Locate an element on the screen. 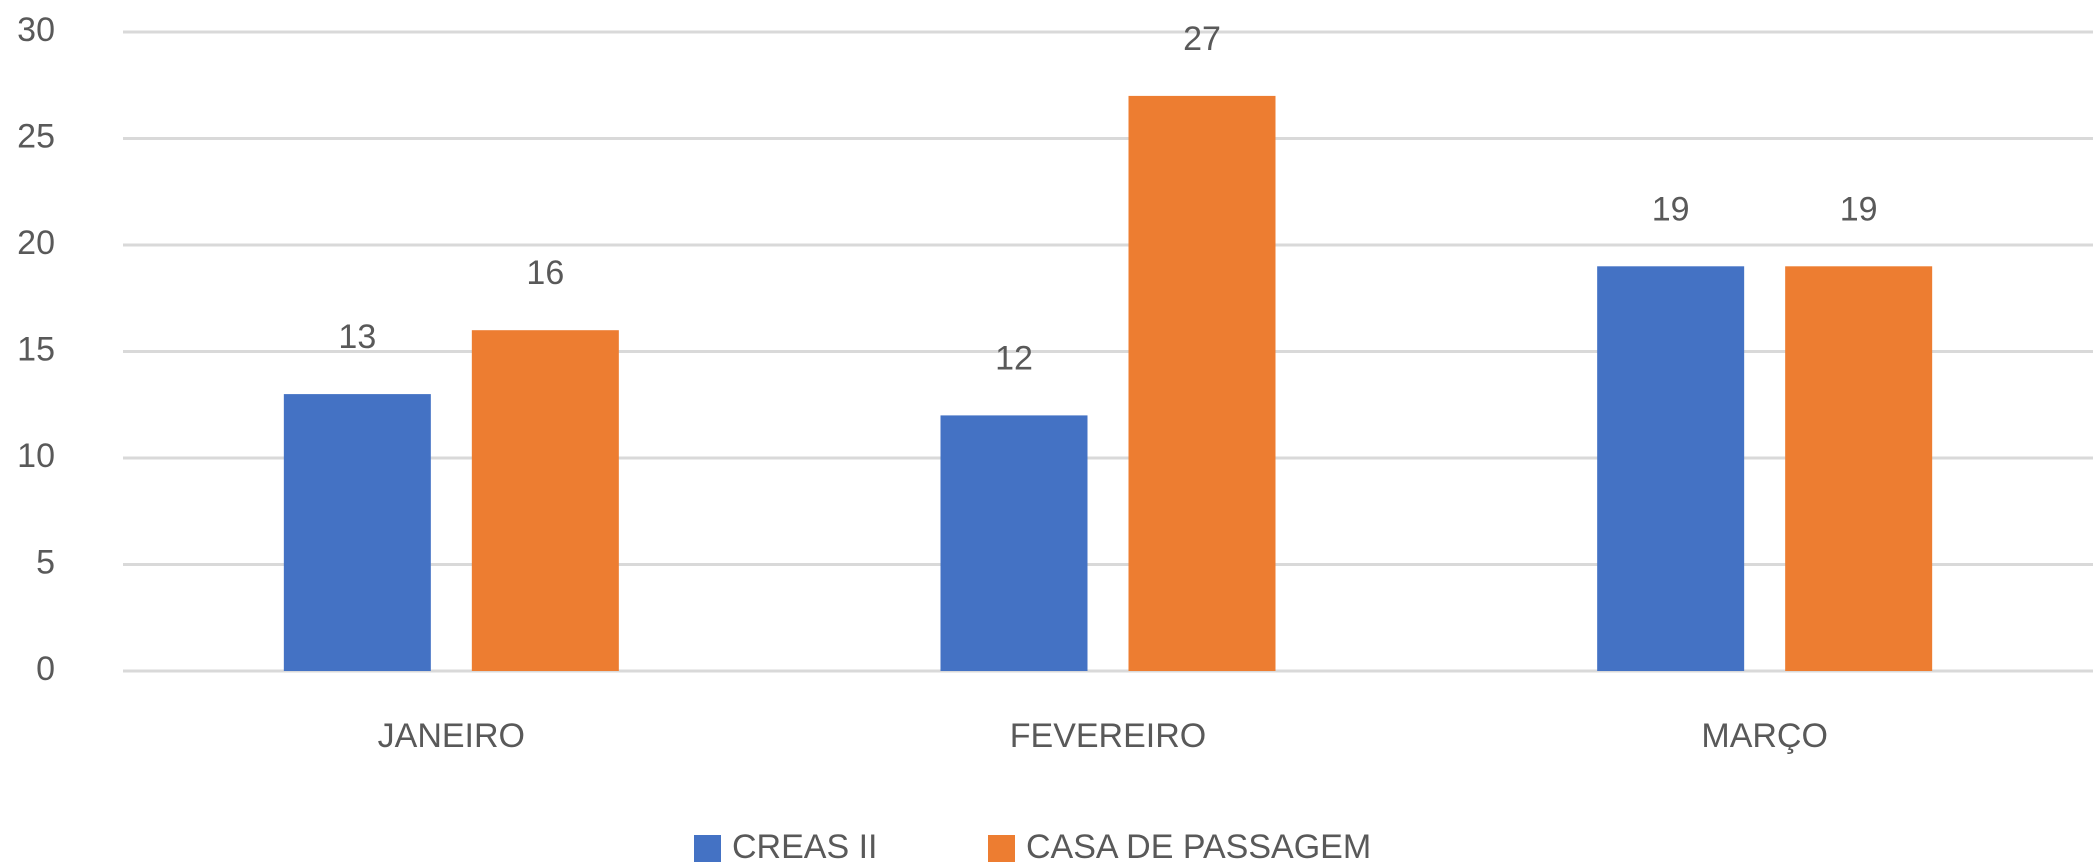 The image size is (2093, 866). data-label: 16 is located at coordinates (545, 273).